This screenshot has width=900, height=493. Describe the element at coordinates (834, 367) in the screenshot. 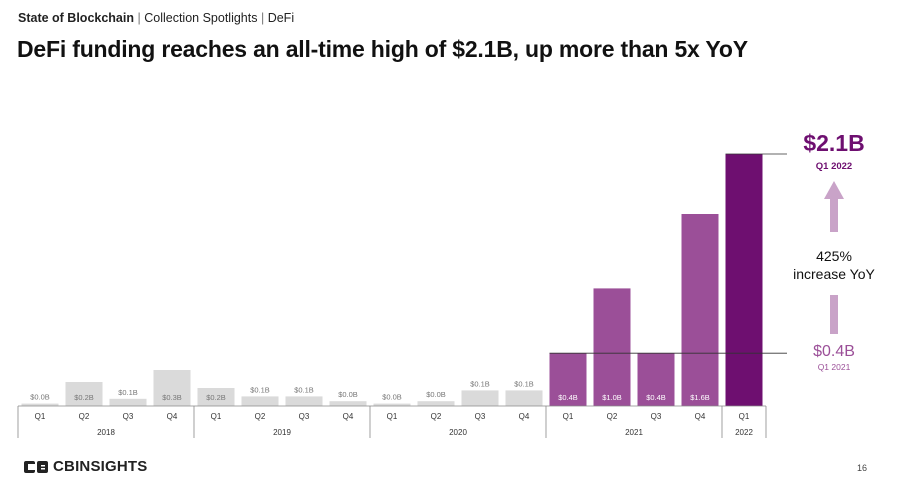

I see `annotation-low-period: Q1 2021` at that location.